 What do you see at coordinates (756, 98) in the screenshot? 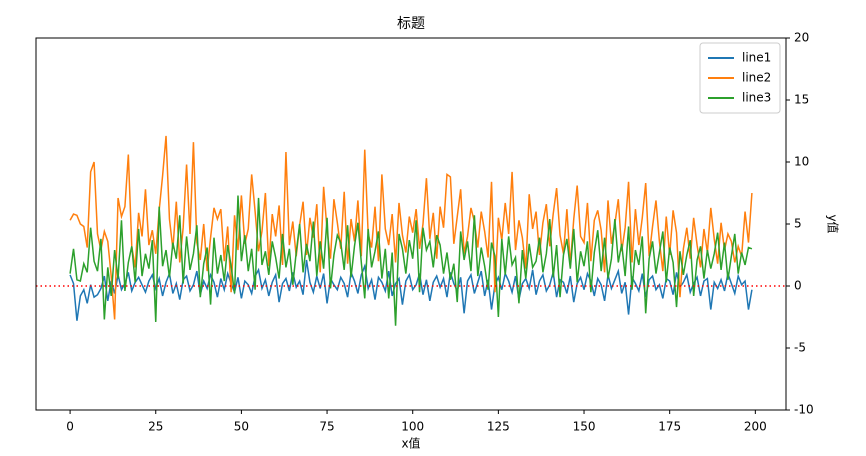
I see `legend-label: line3` at bounding box center [756, 98].